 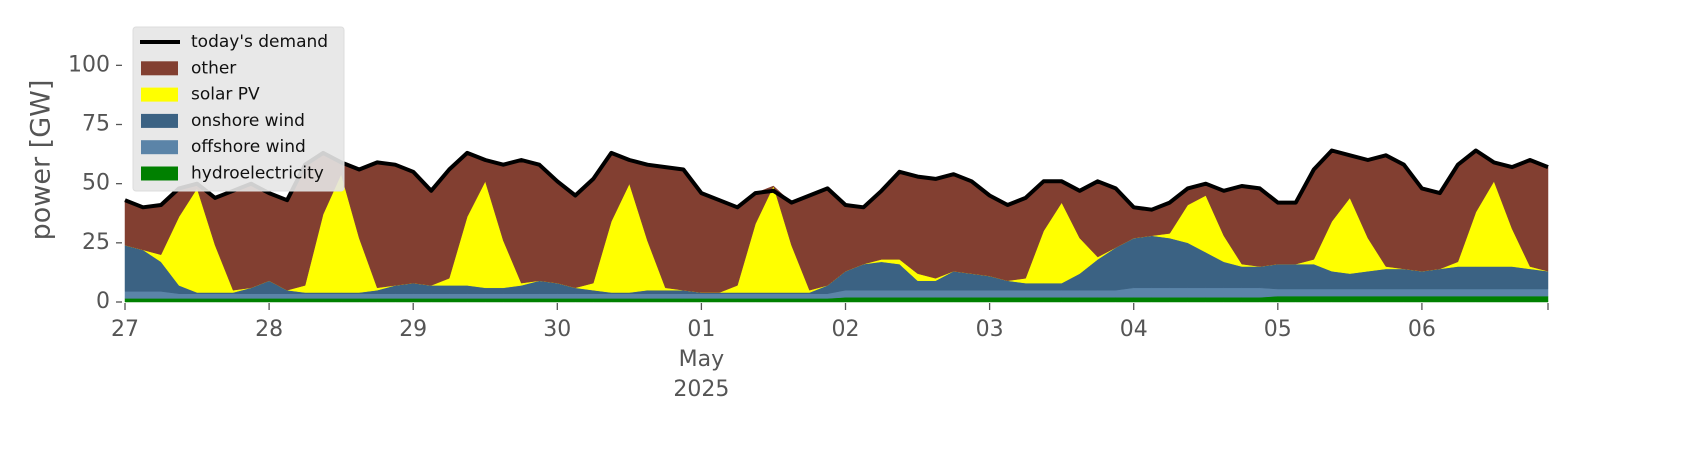 What do you see at coordinates (125, 329) in the screenshot?
I see `x-tick-label: 27` at bounding box center [125, 329].